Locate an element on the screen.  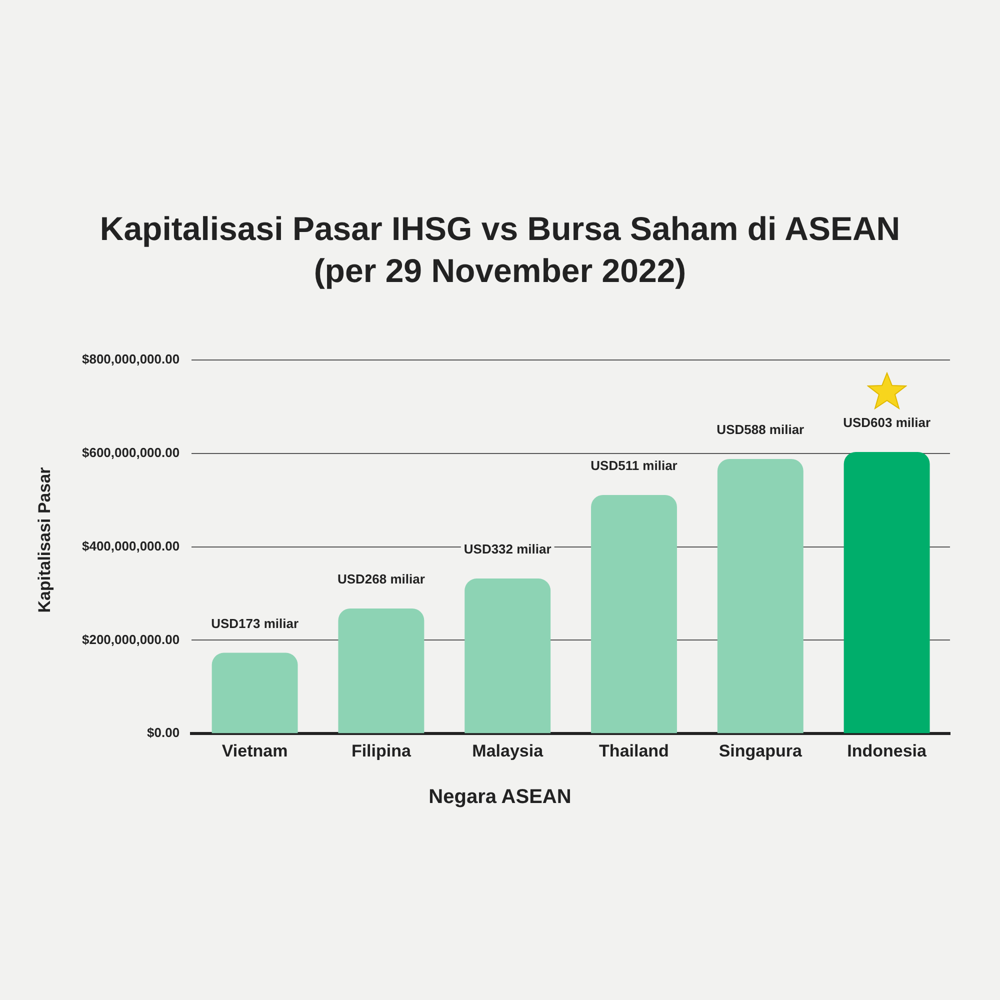
chart-title: Kapitalisasi Pasar IHSG vs Bursa Saham di ASEAN is located at coordinates (500, 229).